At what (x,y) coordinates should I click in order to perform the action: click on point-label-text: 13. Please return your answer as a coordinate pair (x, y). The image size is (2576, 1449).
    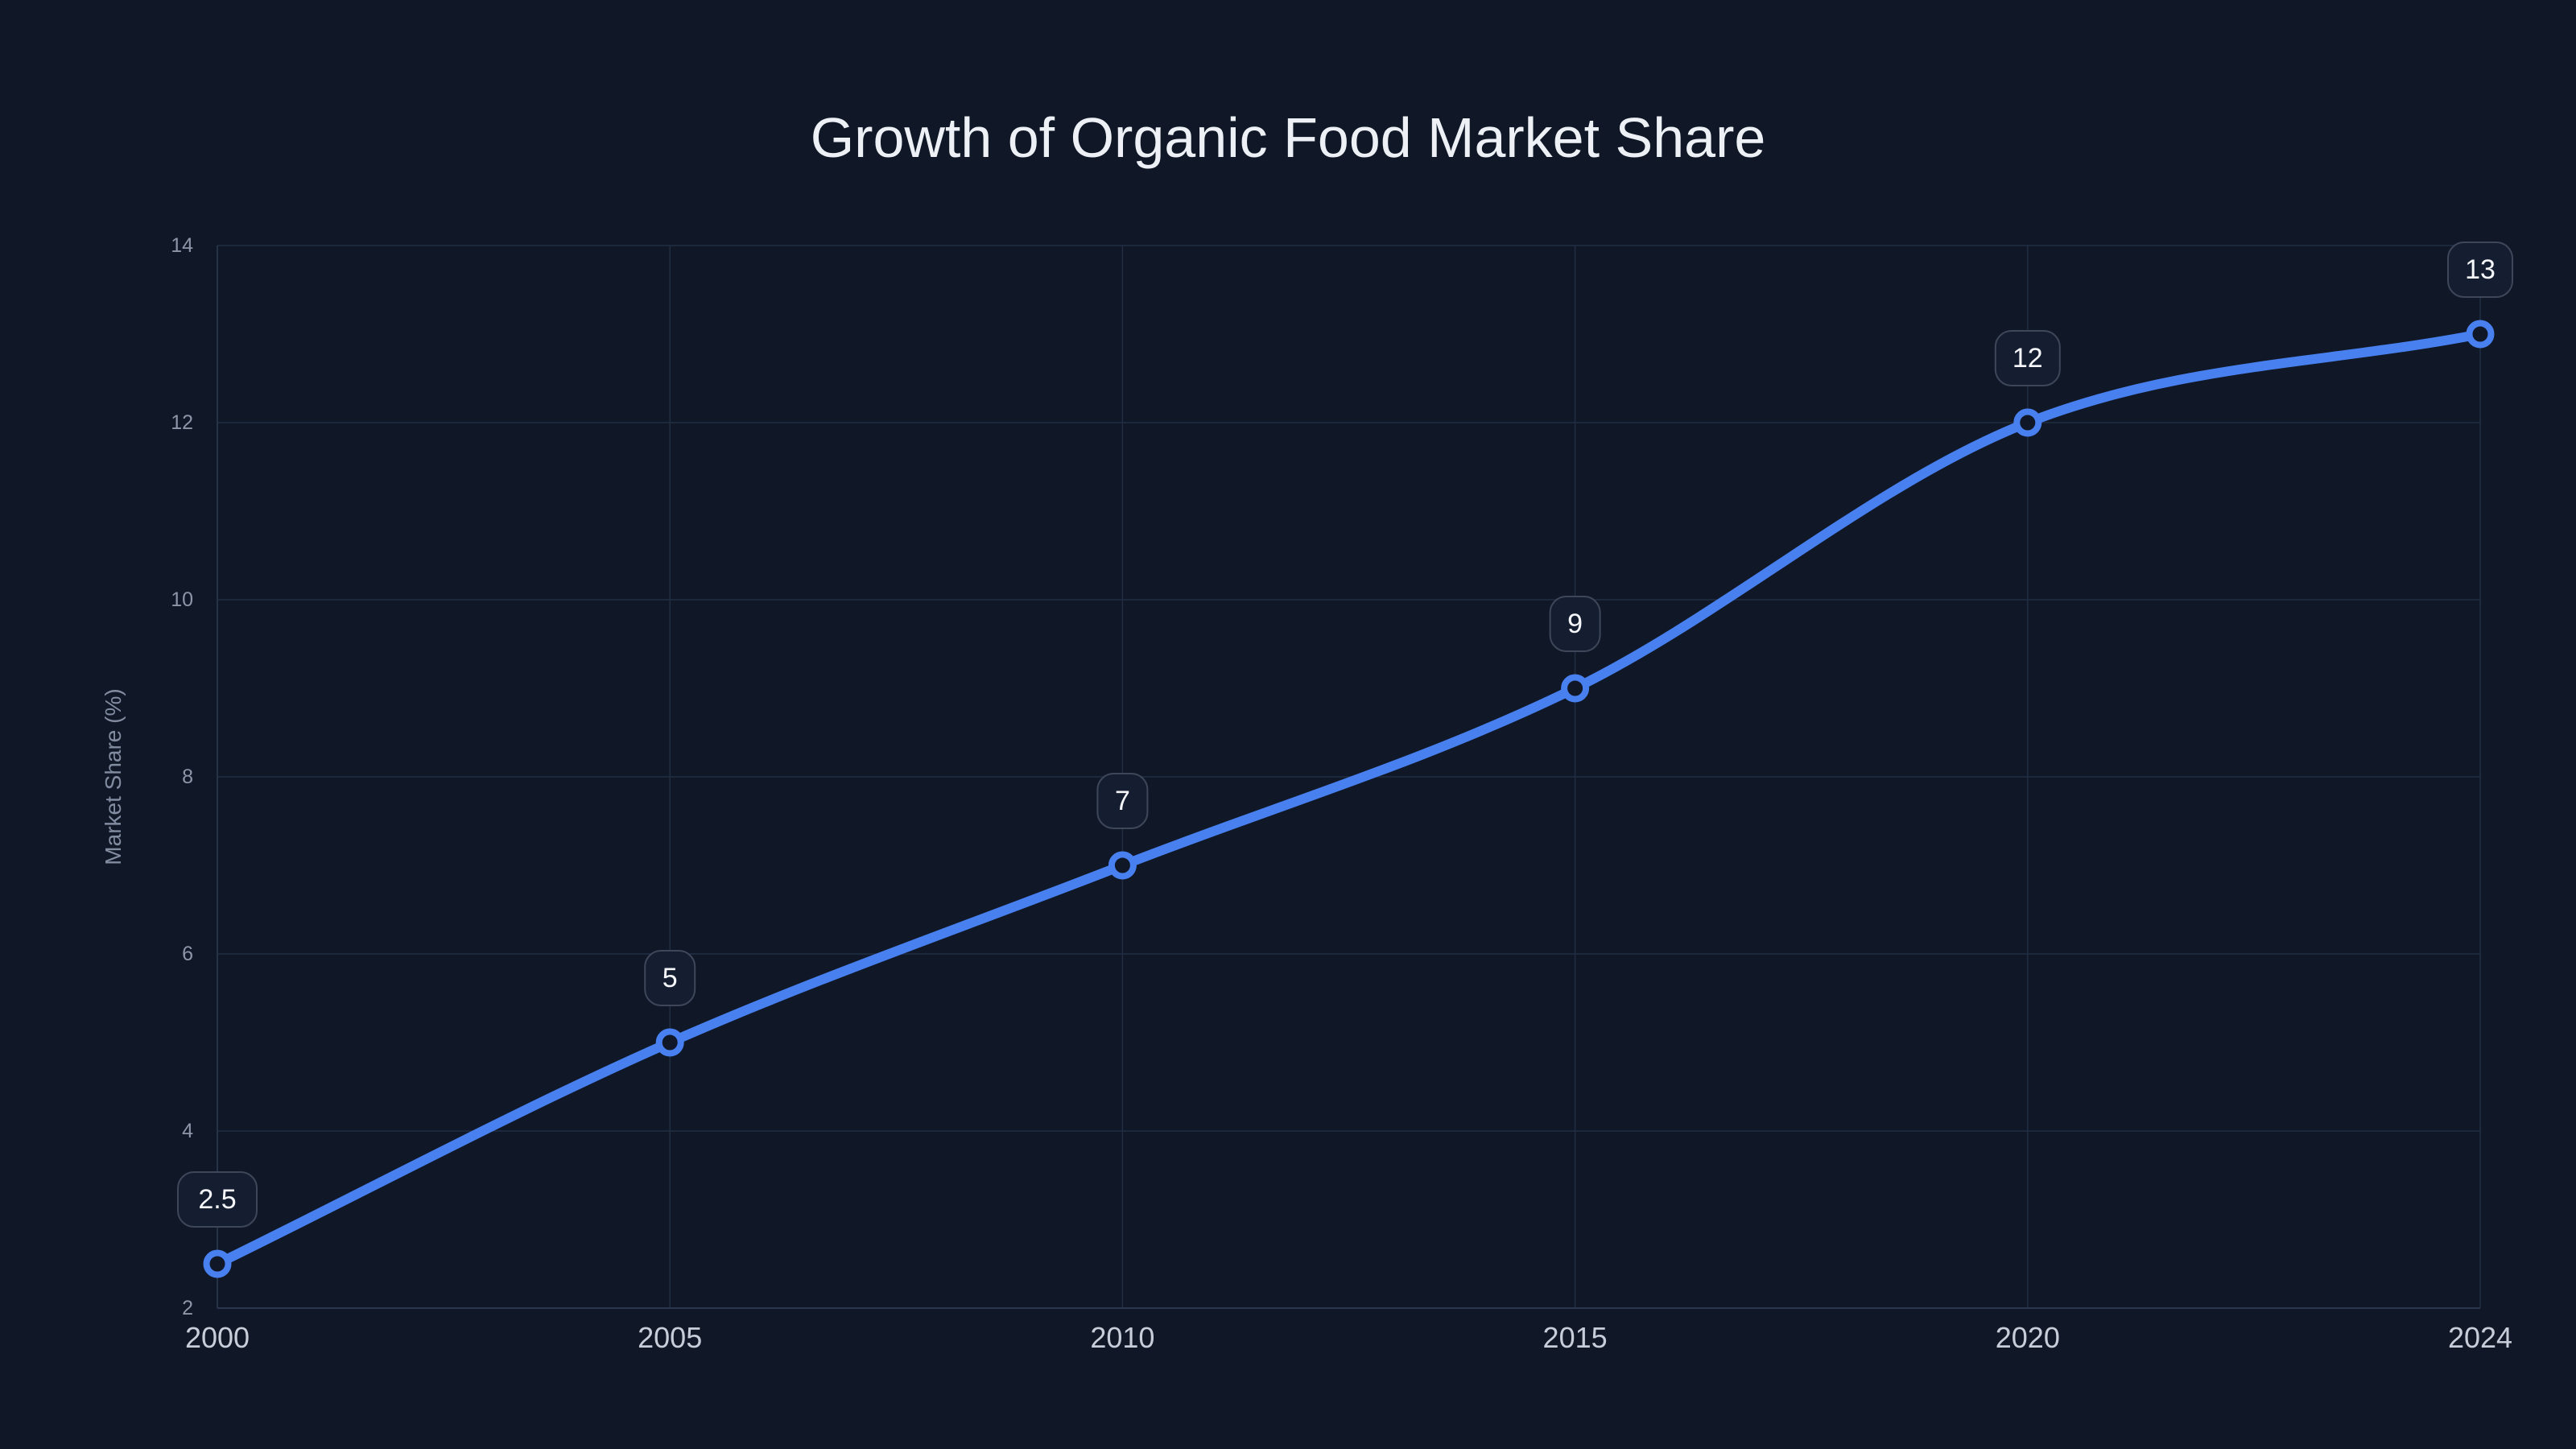
    Looking at the image, I should click on (2480, 269).